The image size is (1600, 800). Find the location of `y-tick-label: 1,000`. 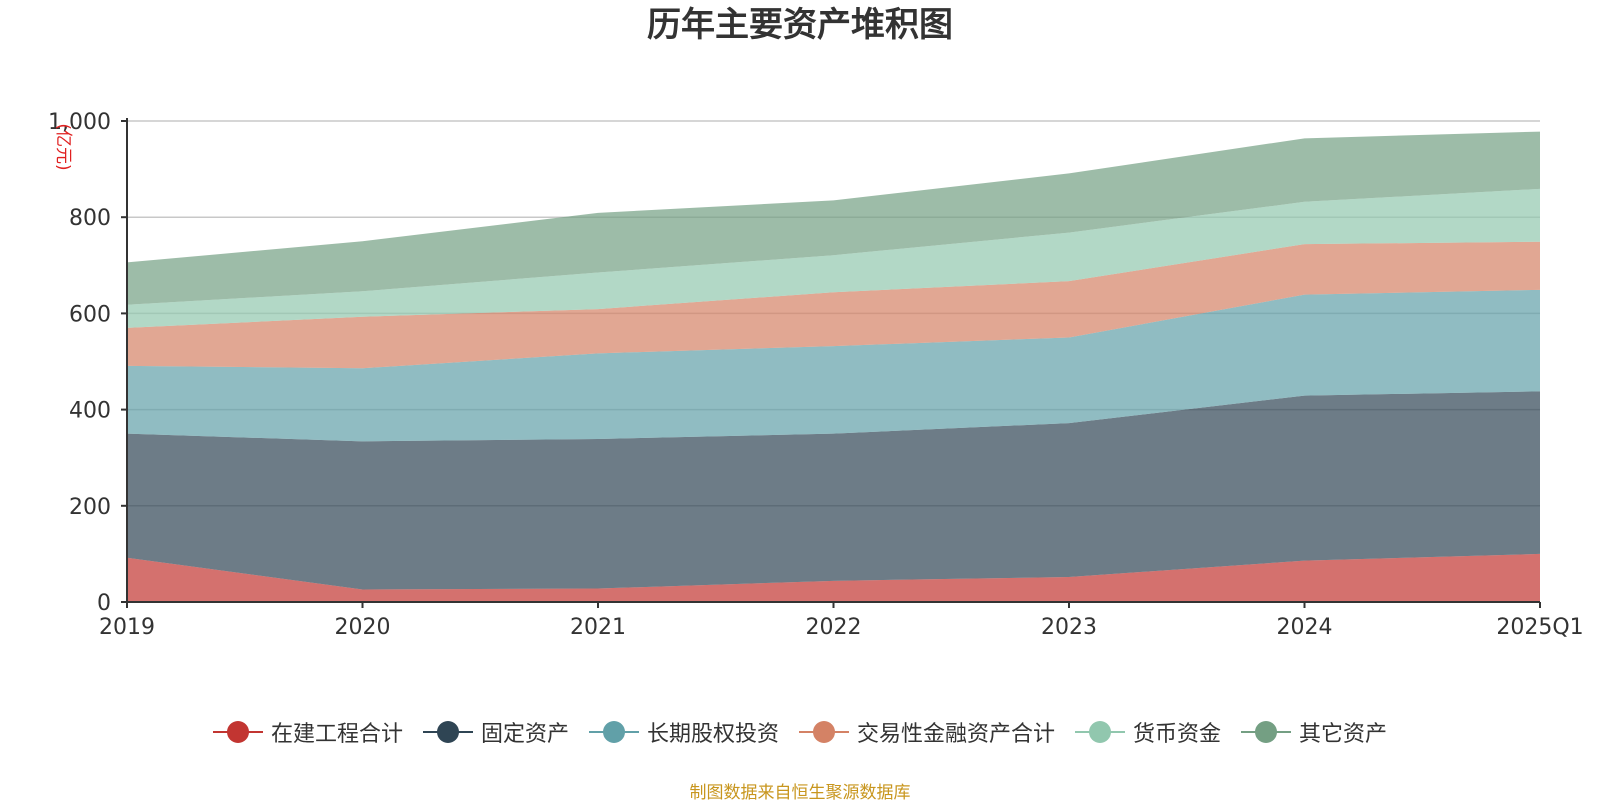

y-tick-label: 1,000 is located at coordinates (79, 122).